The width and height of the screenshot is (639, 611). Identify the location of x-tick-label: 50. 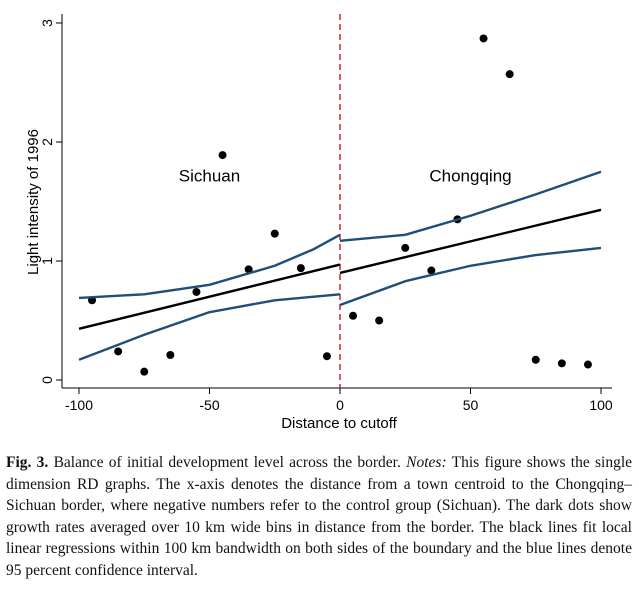
(471, 405).